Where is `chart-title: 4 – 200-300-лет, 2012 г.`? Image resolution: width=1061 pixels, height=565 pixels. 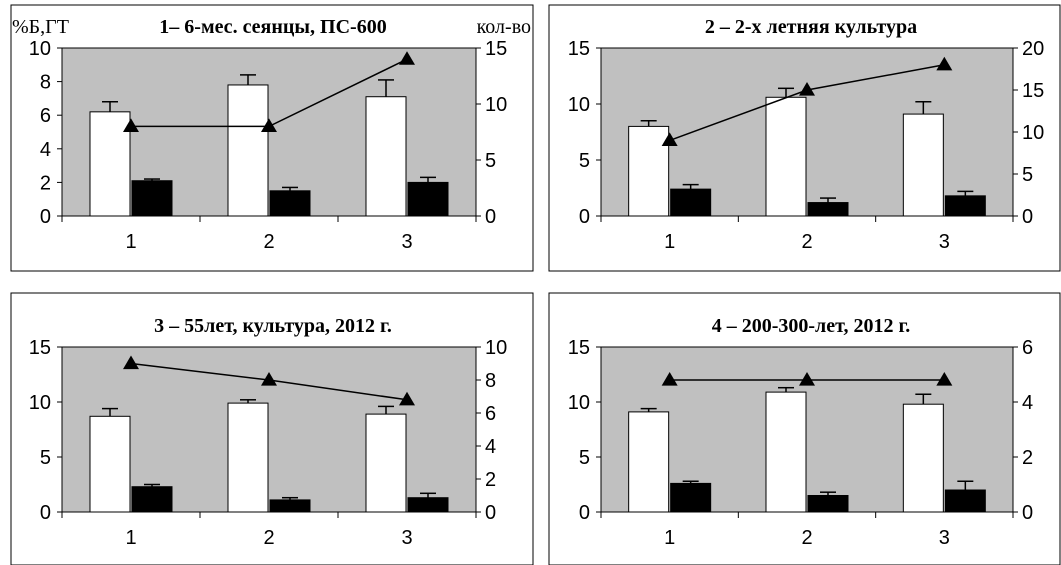 chart-title: 4 – 200-300-лет, 2012 г. is located at coordinates (811, 326).